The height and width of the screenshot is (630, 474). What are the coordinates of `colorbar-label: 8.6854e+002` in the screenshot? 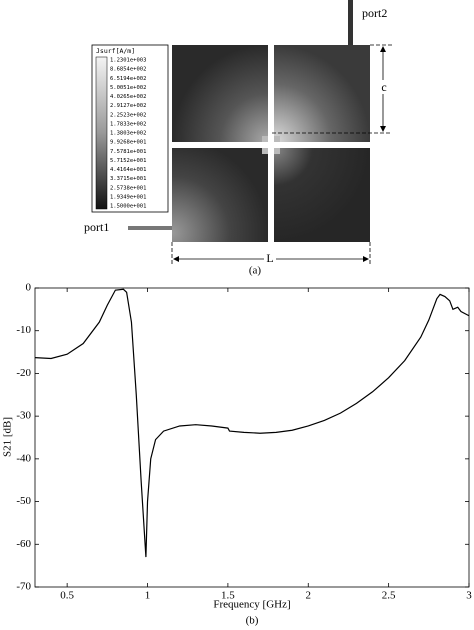 It's located at (128, 70).